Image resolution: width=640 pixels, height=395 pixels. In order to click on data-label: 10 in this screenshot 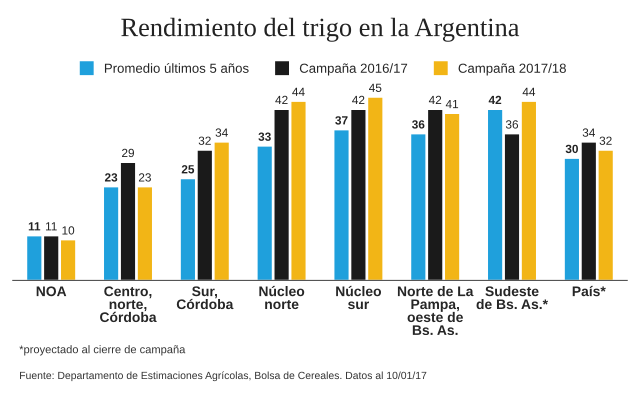, I will do `click(68, 230)`.